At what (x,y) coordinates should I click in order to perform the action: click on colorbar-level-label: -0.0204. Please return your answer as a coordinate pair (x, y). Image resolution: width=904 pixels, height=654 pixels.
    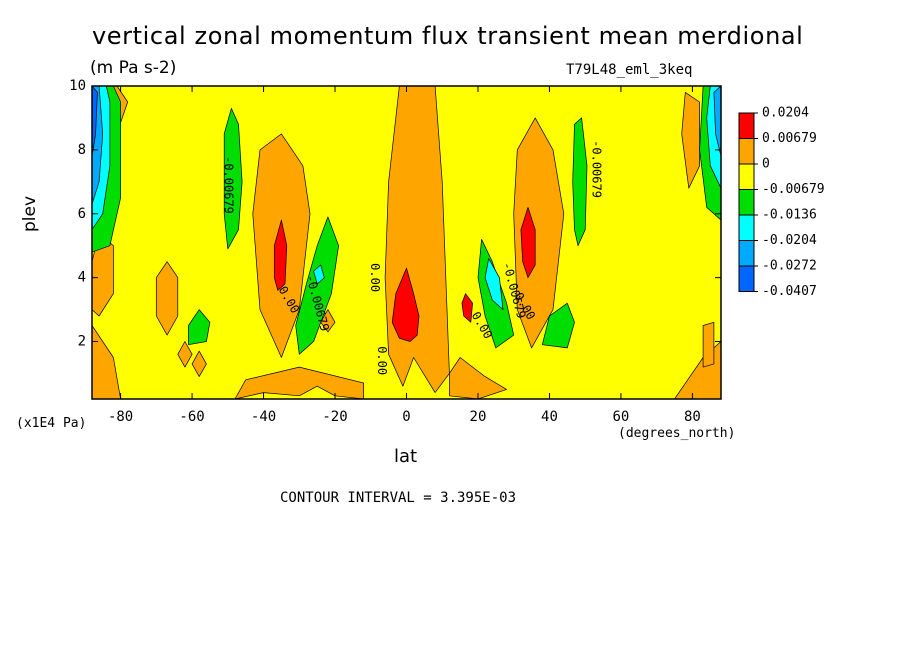
    Looking at the image, I should click on (789, 240).